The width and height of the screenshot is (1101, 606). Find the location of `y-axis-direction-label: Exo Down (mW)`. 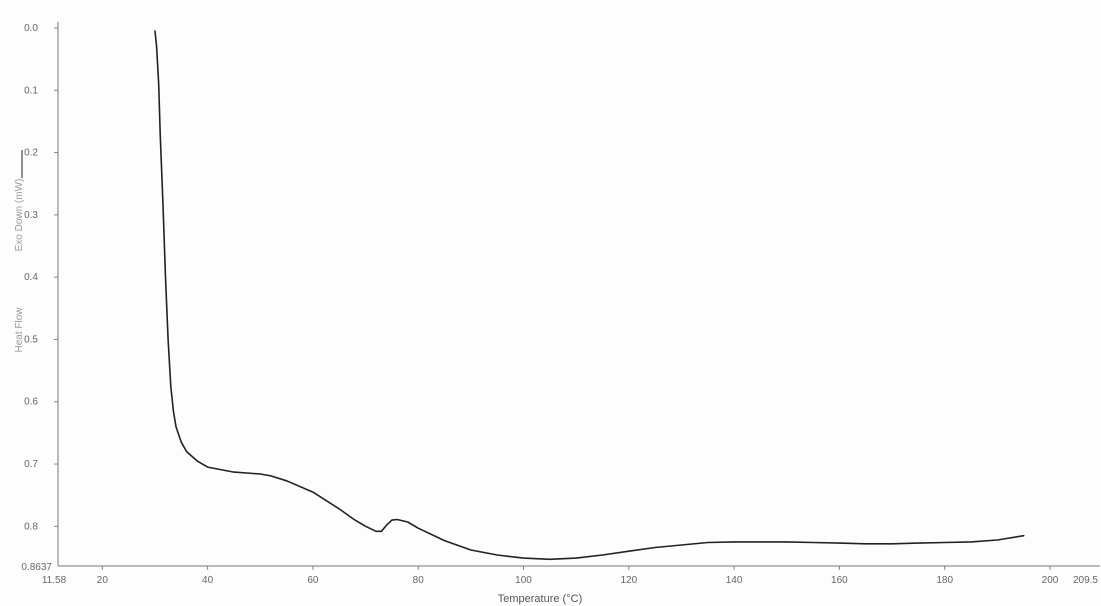

y-axis-direction-label: Exo Down (mW) is located at coordinates (19, 215).